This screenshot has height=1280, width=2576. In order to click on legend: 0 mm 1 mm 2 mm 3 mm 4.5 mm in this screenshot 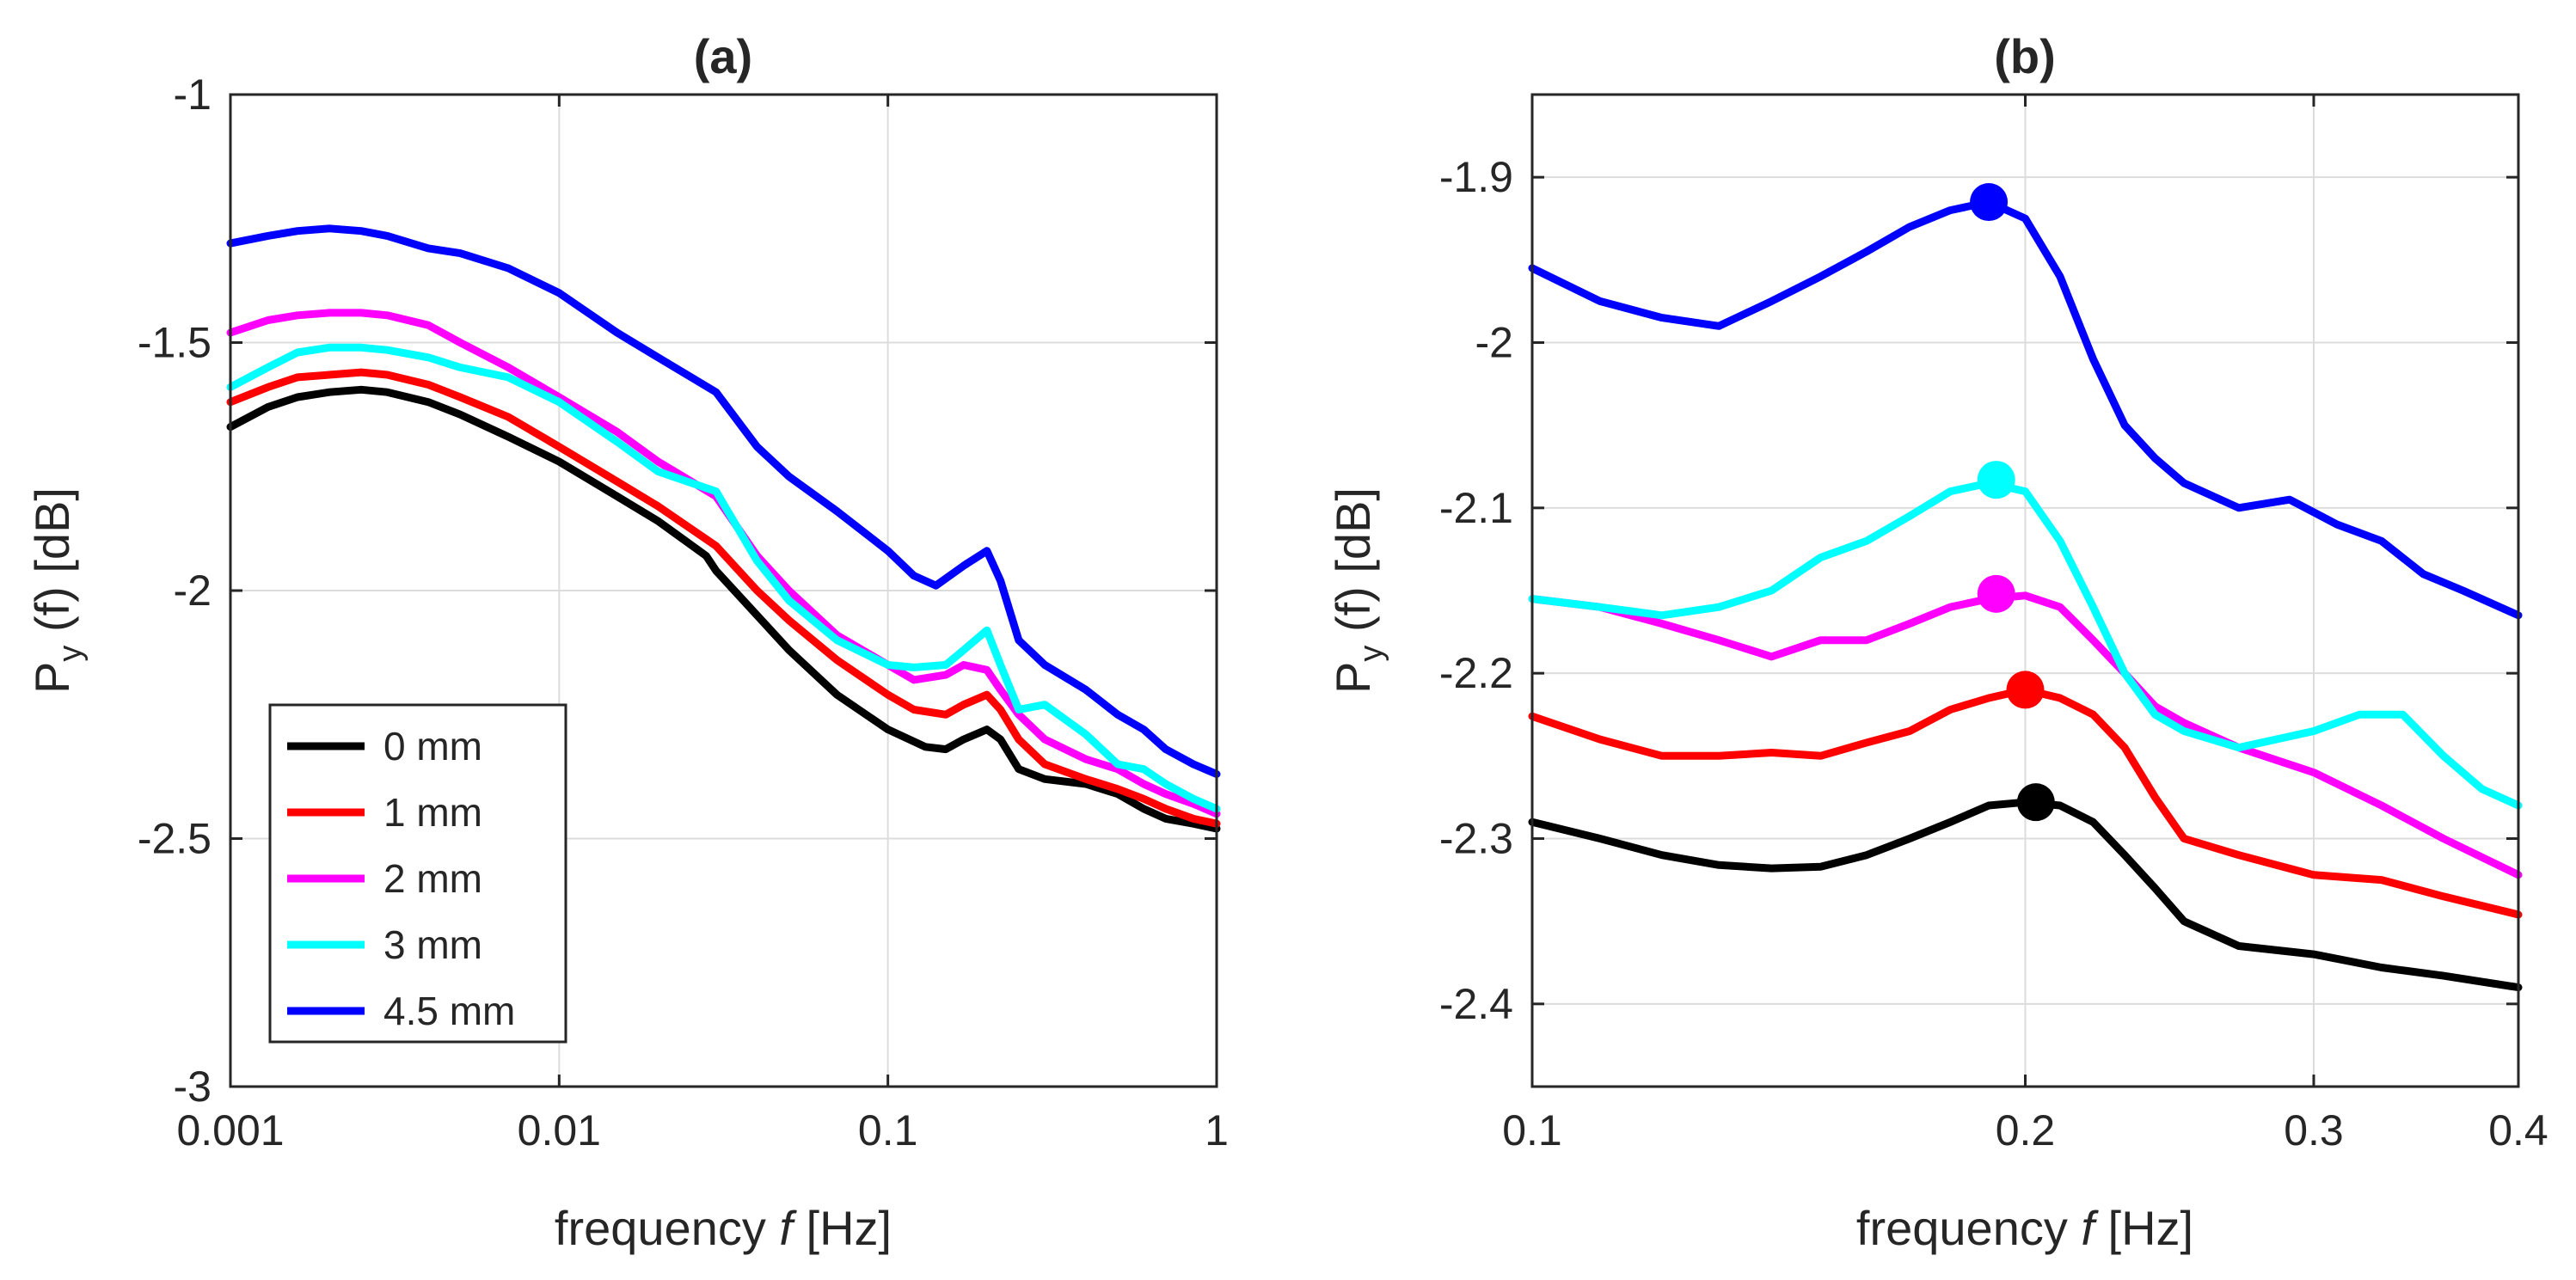, I will do `click(417, 873)`.